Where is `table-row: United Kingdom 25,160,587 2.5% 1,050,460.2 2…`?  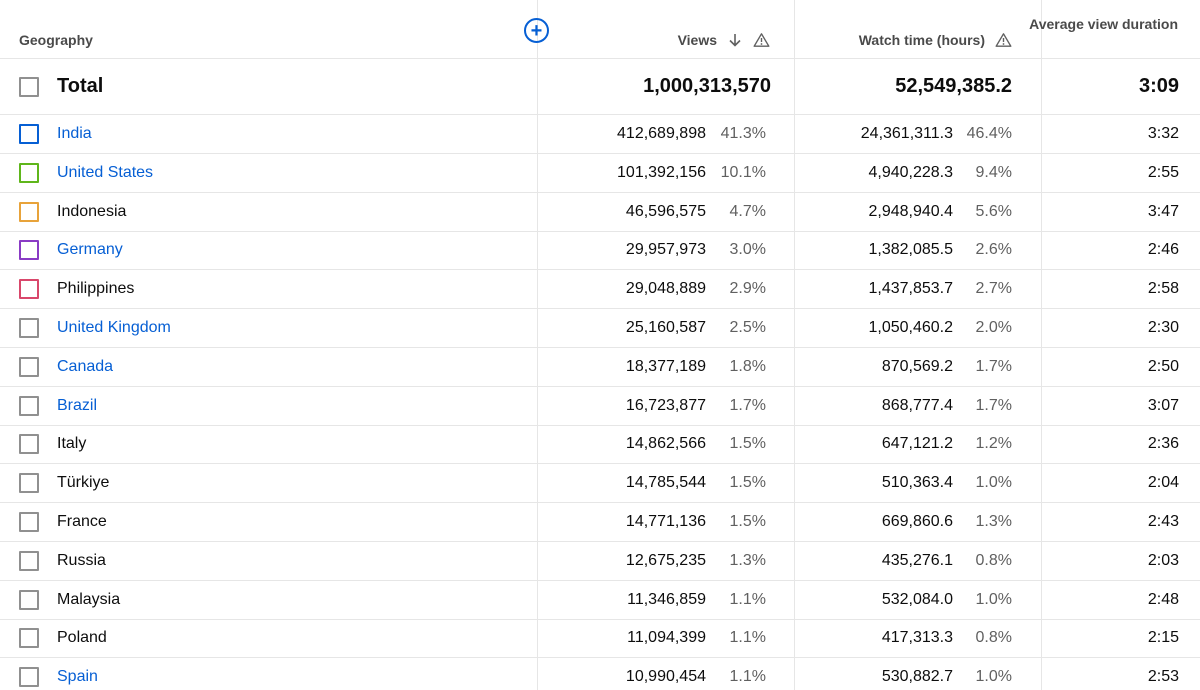 table-row: United Kingdom 25,160,587 2.5% 1,050,460.2 2… is located at coordinates (600, 328).